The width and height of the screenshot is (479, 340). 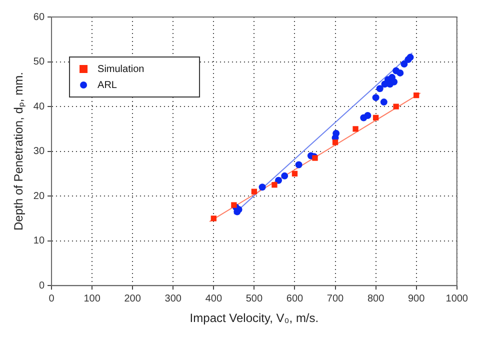 I want to click on x-tick-label: 900, so click(x=417, y=298).